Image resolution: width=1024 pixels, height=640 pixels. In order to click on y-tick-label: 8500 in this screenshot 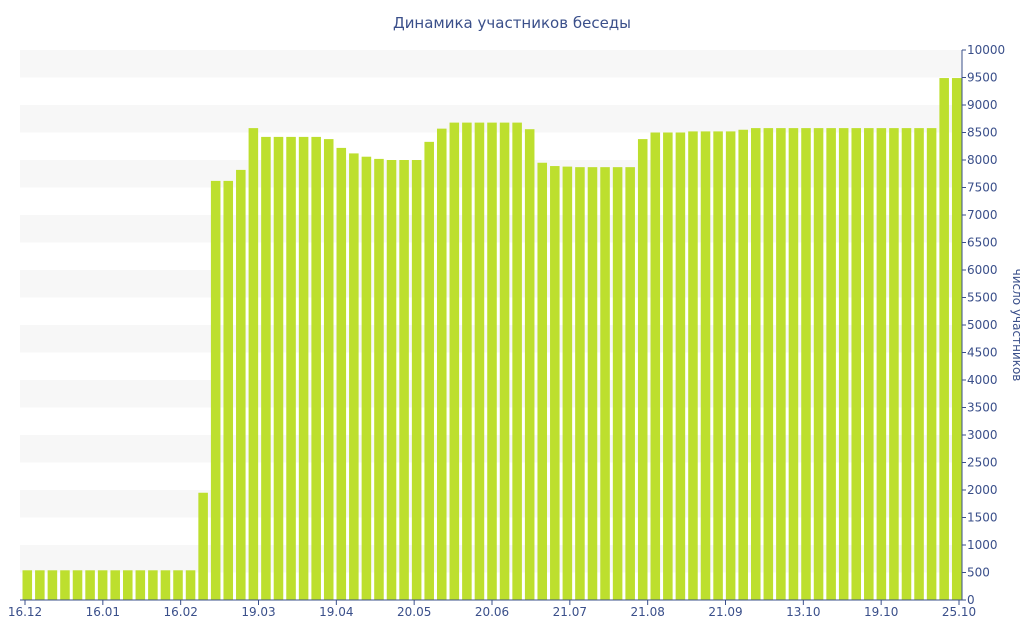, I will do `click(982, 133)`.